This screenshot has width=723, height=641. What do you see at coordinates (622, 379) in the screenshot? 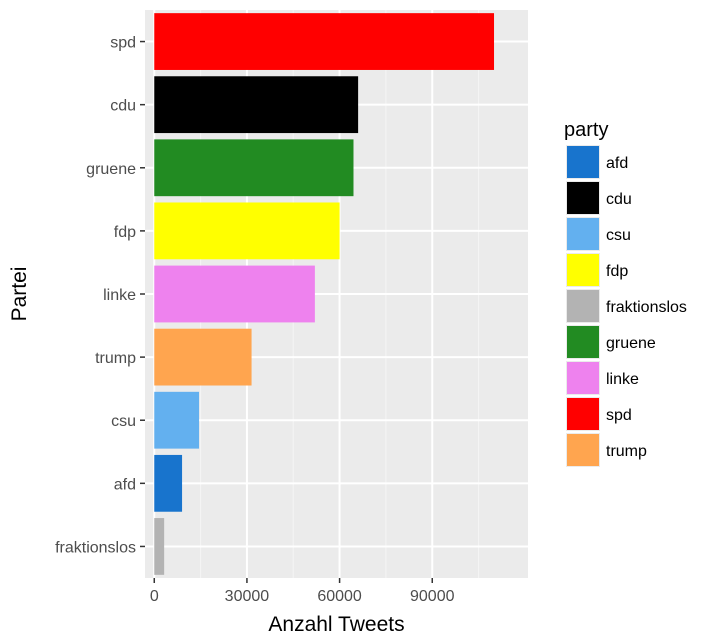
I see `legend-label-linke: linke` at bounding box center [622, 379].